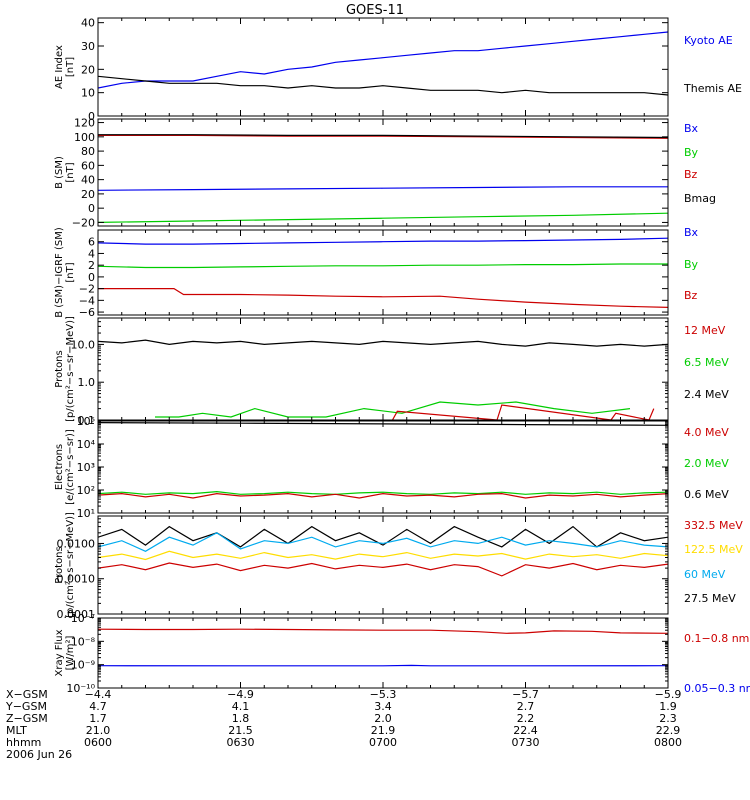 The height and width of the screenshot is (800, 750). What do you see at coordinates (716, 638) in the screenshot?
I see `legend-entry: 0.1−0.8 nm` at bounding box center [716, 638].